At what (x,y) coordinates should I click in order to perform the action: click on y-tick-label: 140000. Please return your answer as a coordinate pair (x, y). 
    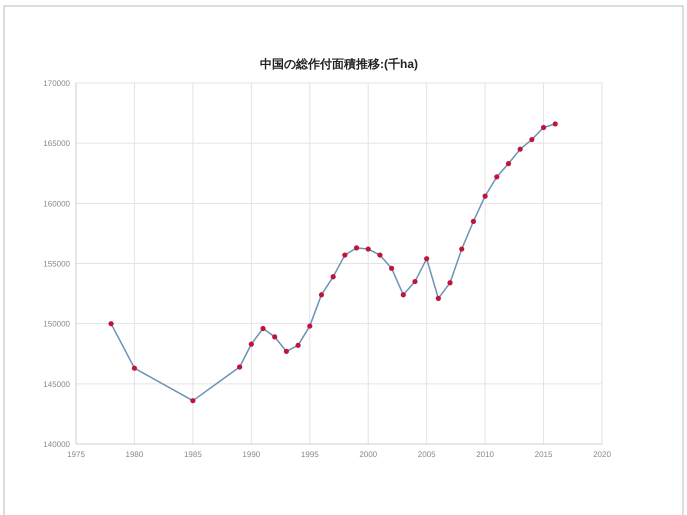
    Looking at the image, I should click on (57, 444).